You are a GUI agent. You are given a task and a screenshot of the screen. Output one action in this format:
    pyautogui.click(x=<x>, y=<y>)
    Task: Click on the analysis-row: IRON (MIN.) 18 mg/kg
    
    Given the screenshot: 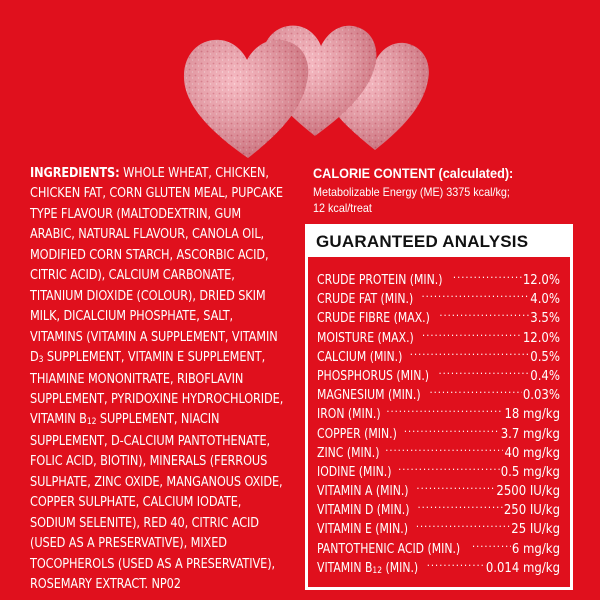 What is the action you would take?
    pyautogui.click(x=438, y=410)
    